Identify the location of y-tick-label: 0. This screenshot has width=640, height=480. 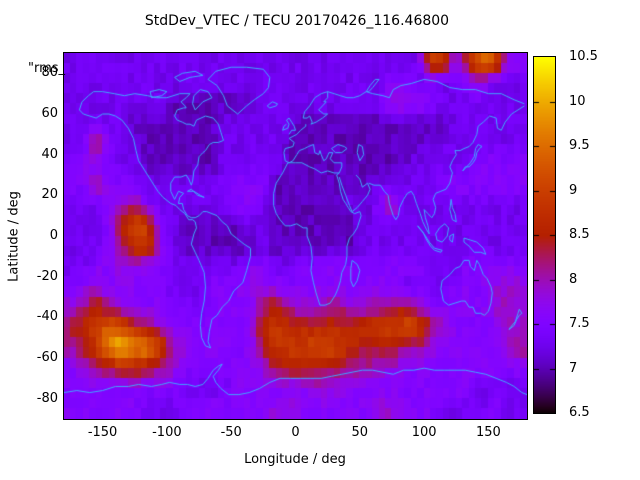
(53, 235).